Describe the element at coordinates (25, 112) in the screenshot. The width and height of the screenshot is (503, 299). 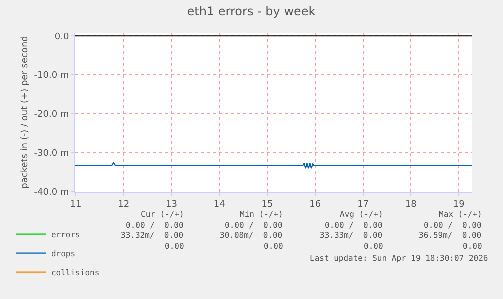
I see `y-axis-title: packets in (-) / out (+) per second` at that location.